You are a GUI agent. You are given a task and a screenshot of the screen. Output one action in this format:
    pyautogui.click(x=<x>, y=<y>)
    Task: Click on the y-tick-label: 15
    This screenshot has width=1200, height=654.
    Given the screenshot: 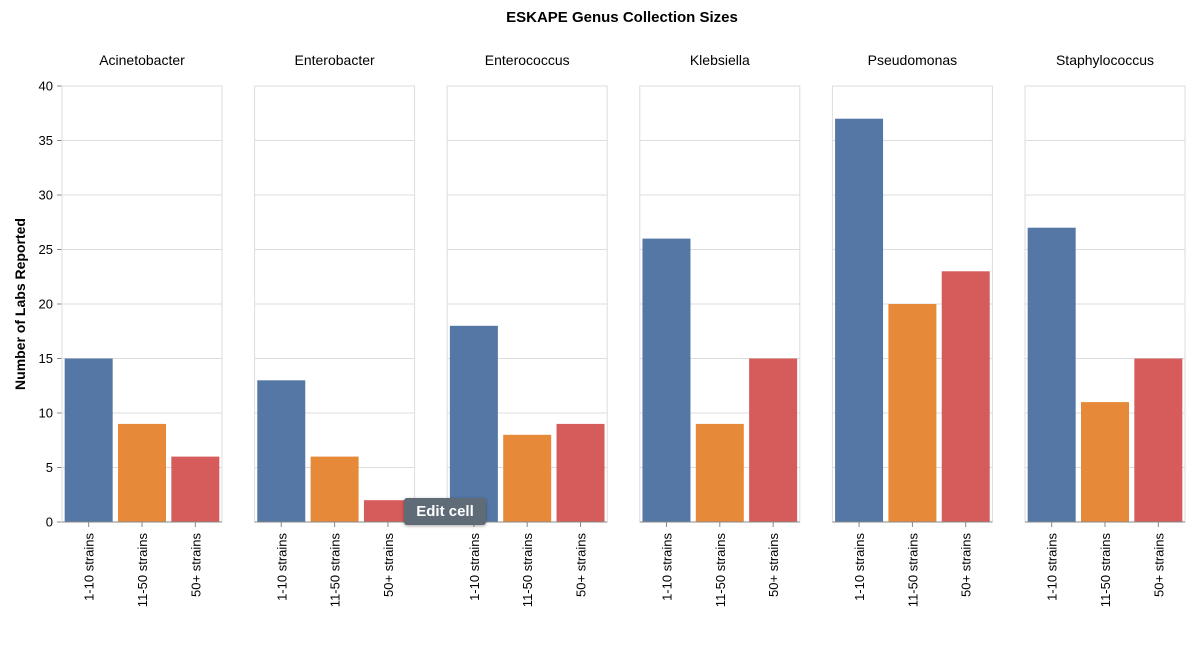 What is the action you would take?
    pyautogui.click(x=46, y=358)
    